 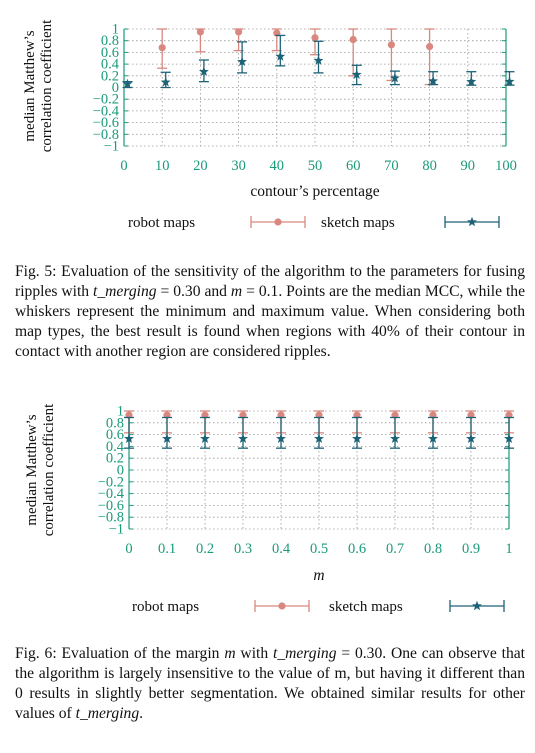 What do you see at coordinates (315, 166) in the screenshot?
I see `x-tick-label: 50` at bounding box center [315, 166].